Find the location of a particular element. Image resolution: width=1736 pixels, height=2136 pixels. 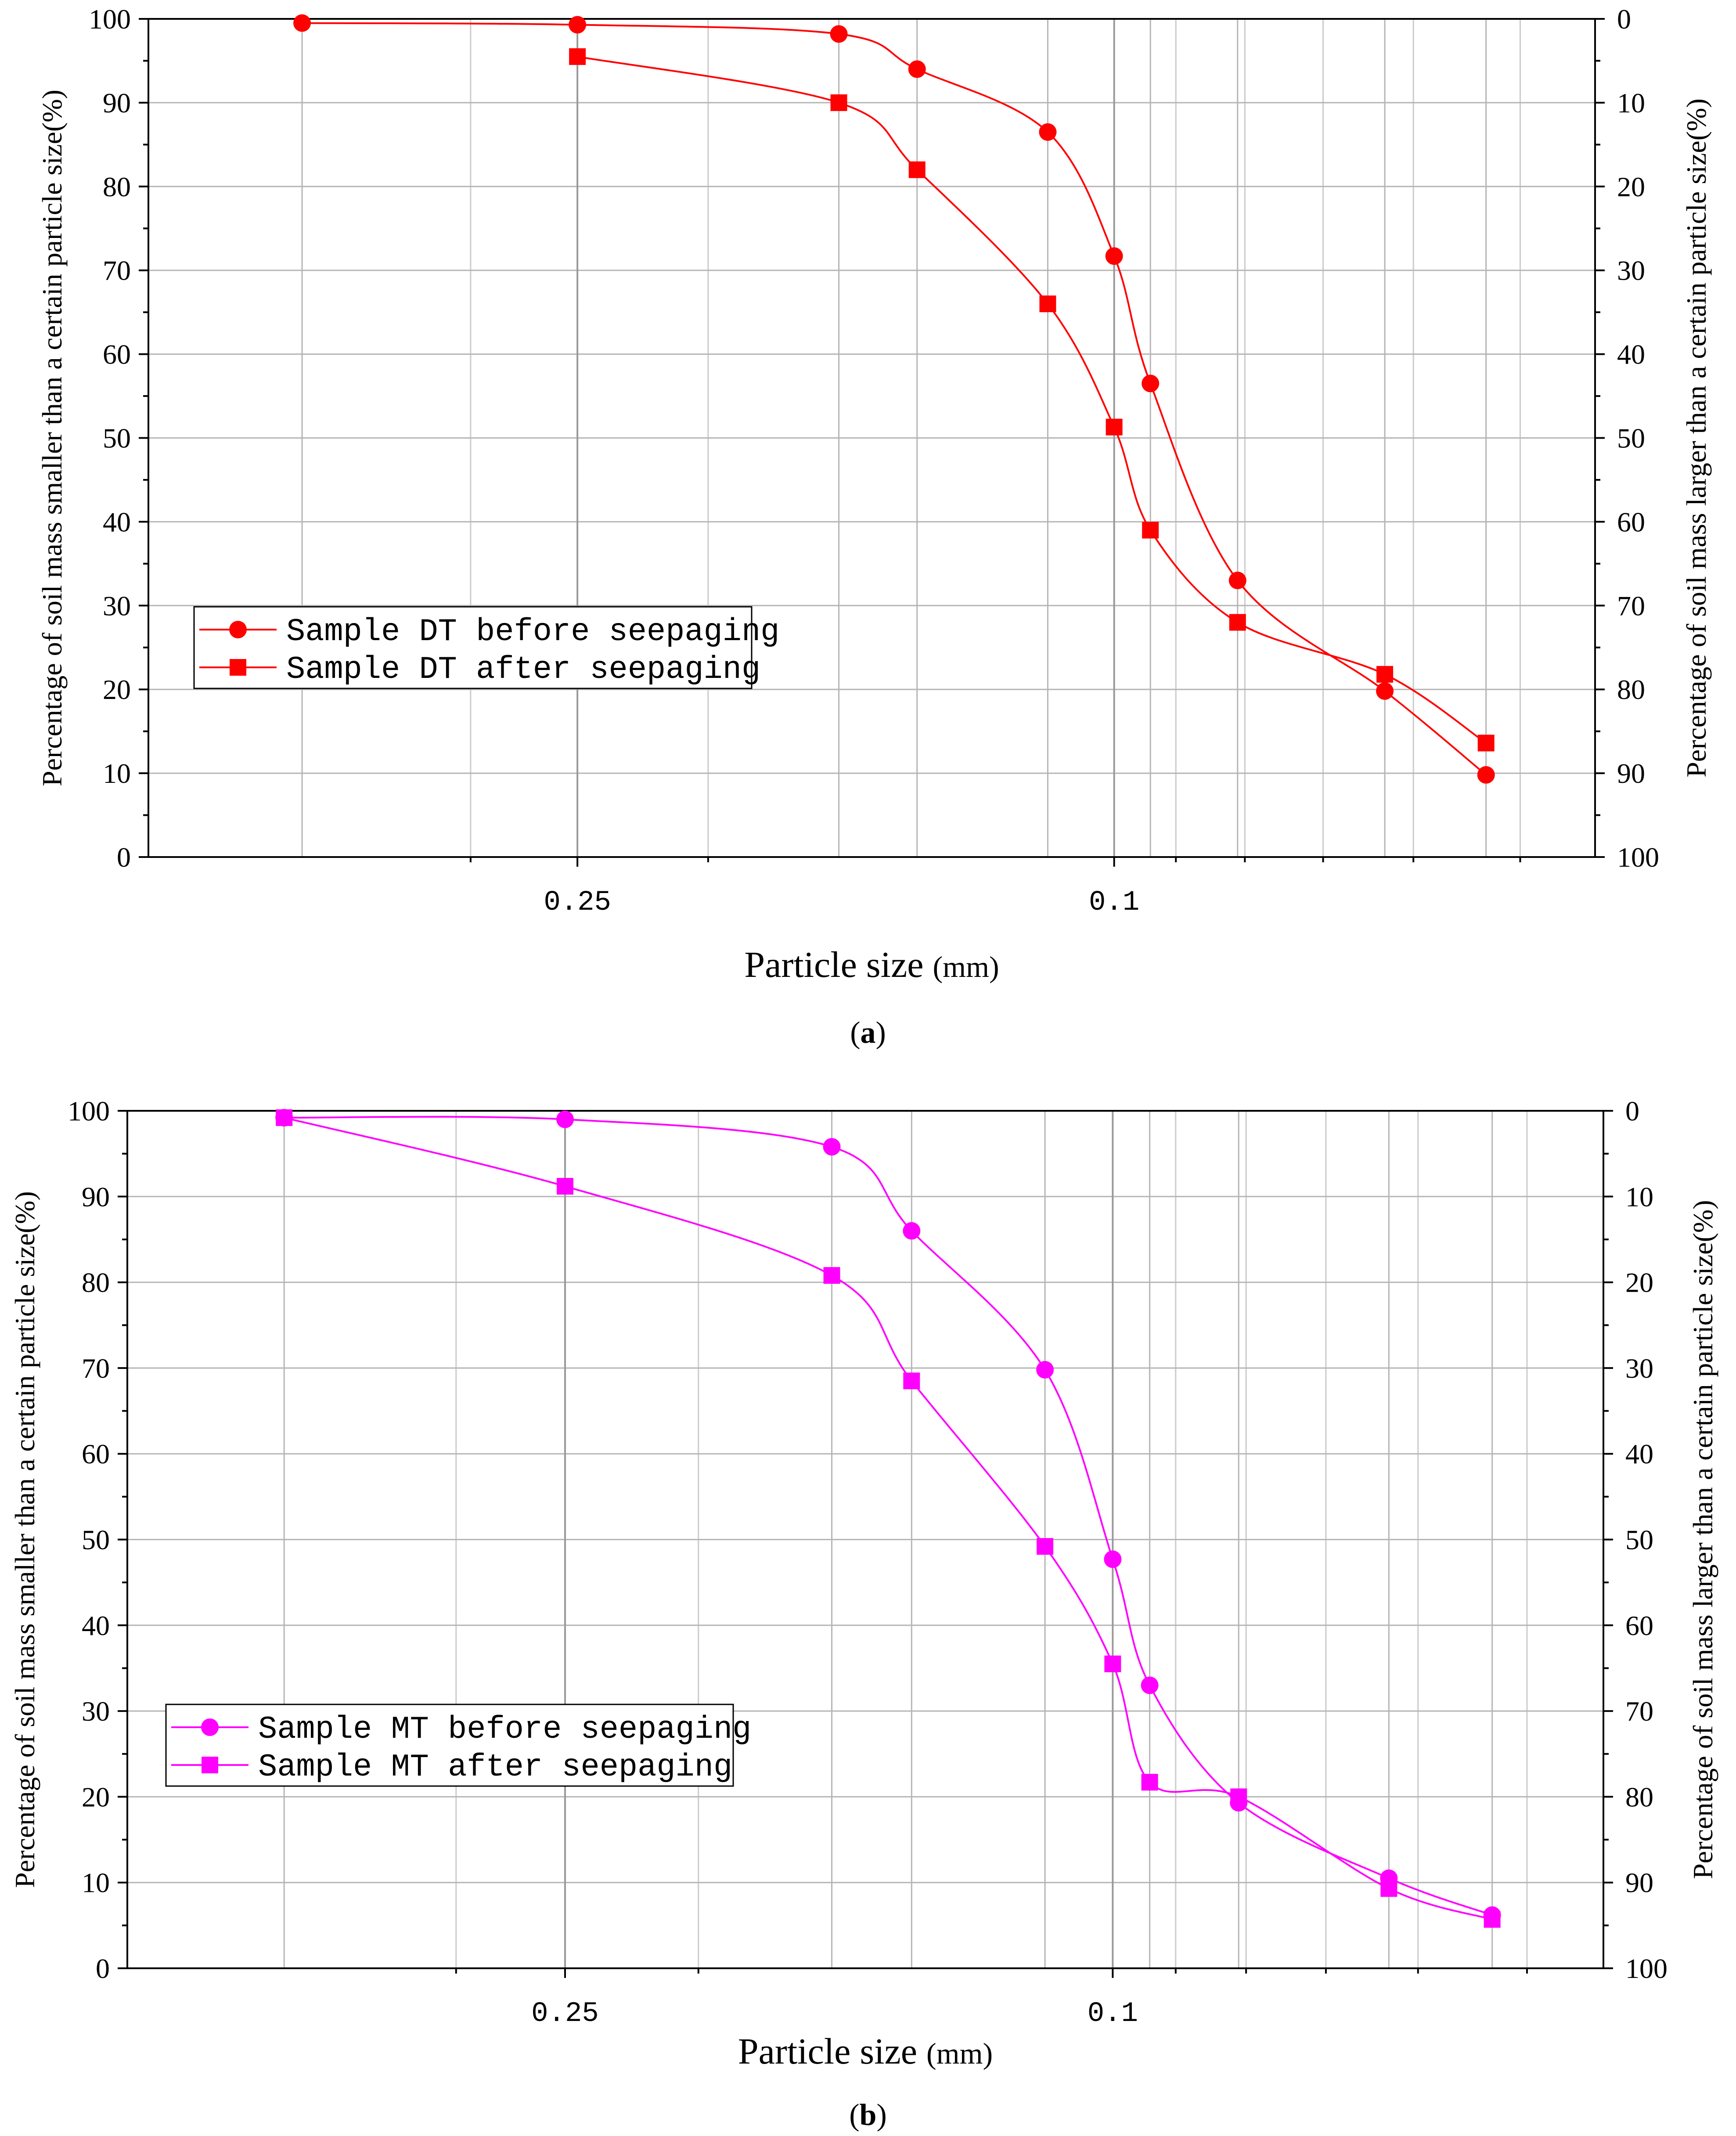

legend-label: Sample MT after seepaging is located at coordinates (495, 1767).